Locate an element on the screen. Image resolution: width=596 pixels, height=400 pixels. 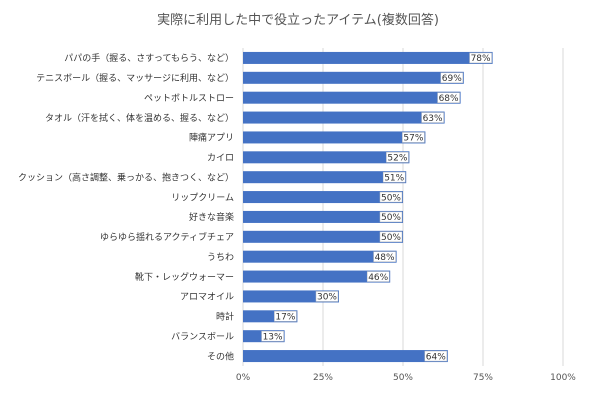
category-label: タオル（汗を拭く、体を温める、握る、など） is located at coordinates (139, 118).